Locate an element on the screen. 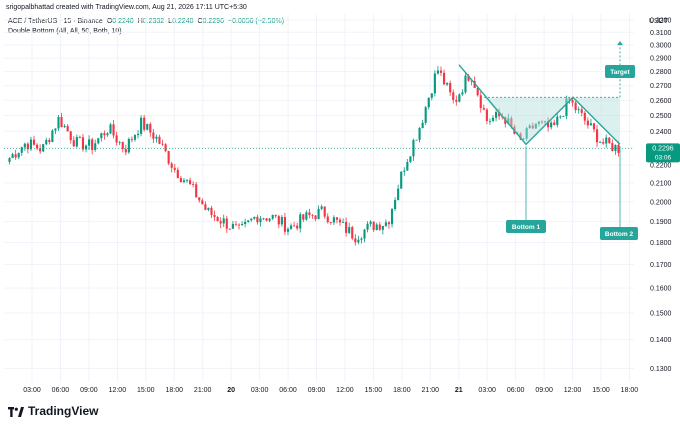  tradingview-logo-text: TradingView is located at coordinates (63, 411).